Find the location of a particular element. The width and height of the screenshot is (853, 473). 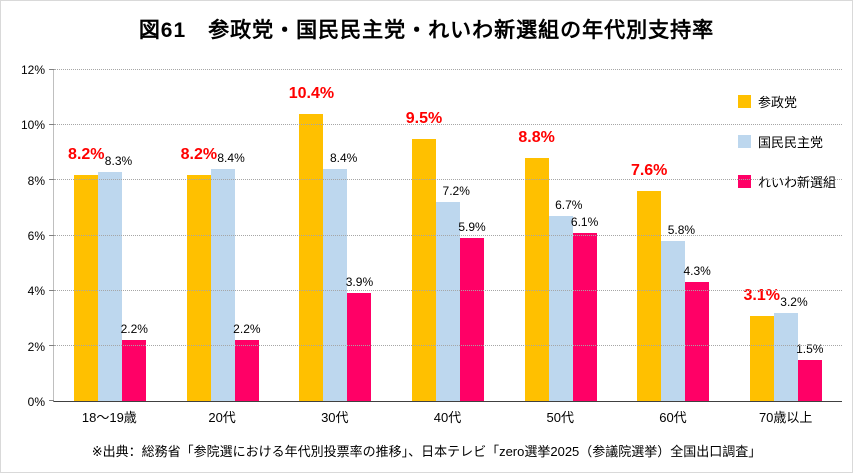

x-tick-label-5: 60代 is located at coordinates (673, 417).